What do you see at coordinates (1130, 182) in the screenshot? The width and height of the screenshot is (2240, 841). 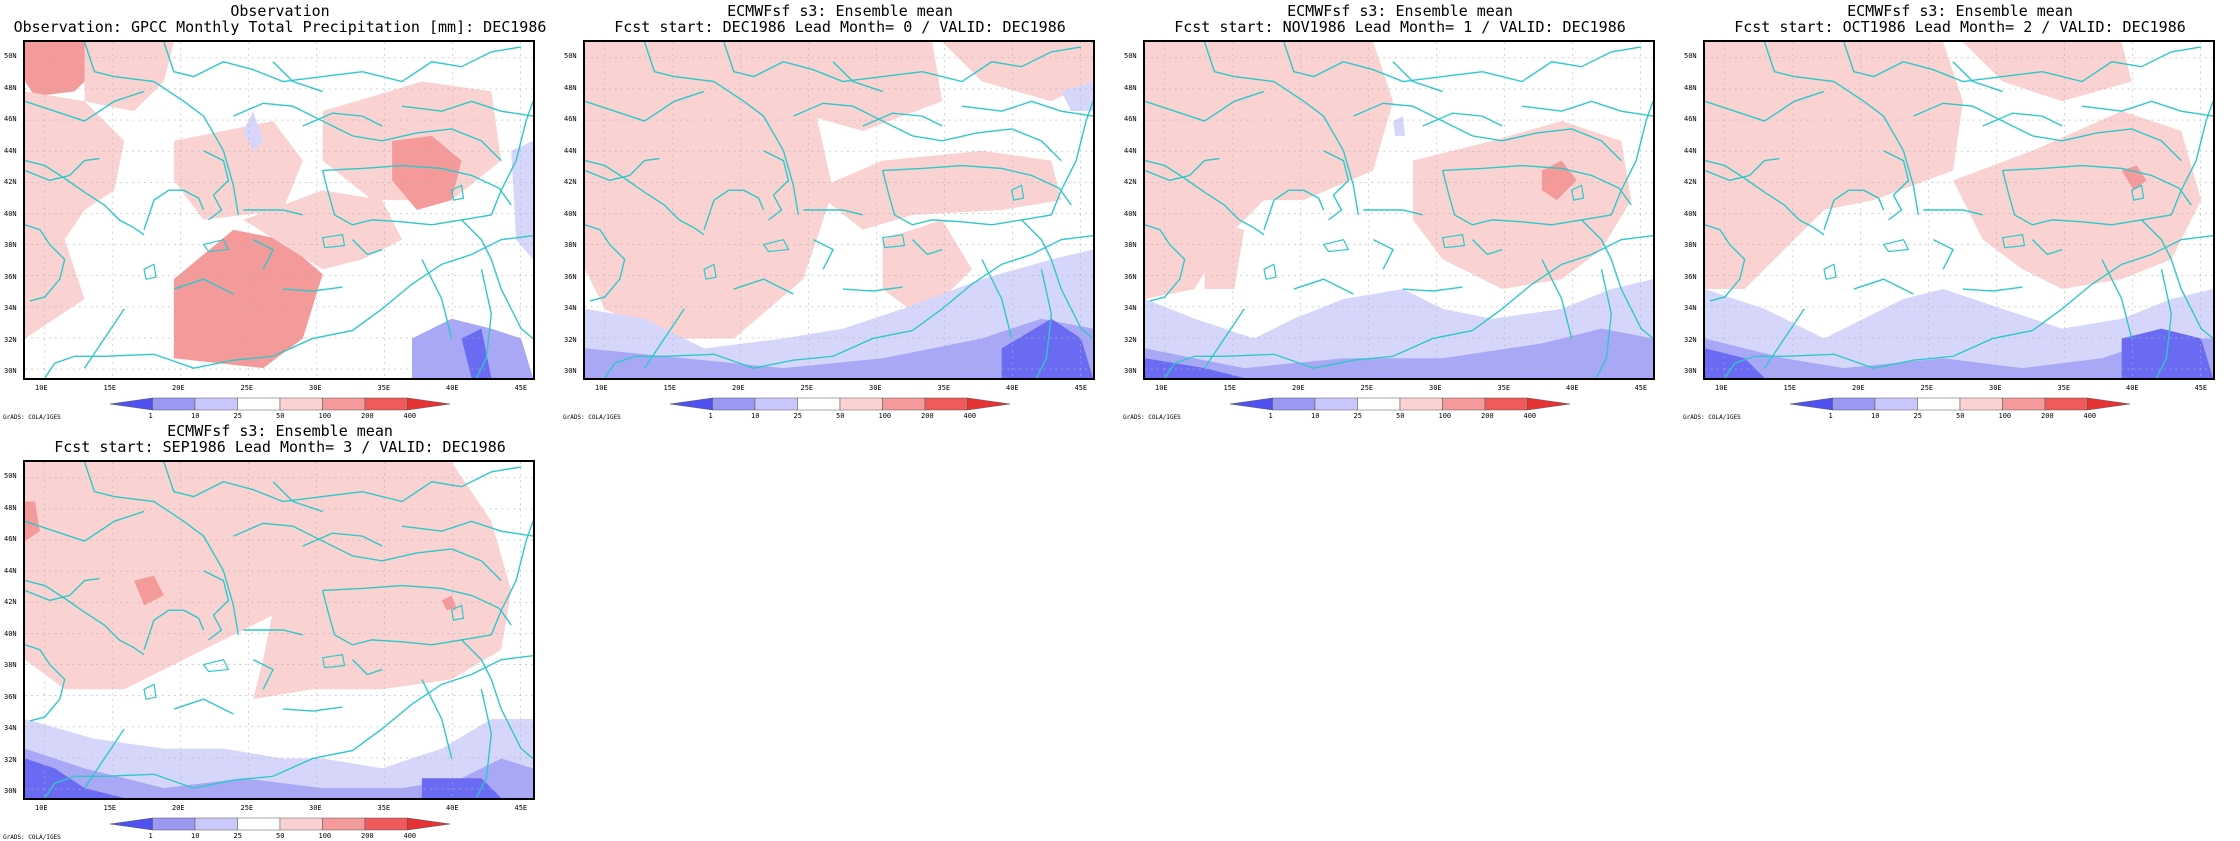 I see `lat-label: 42N` at bounding box center [1130, 182].